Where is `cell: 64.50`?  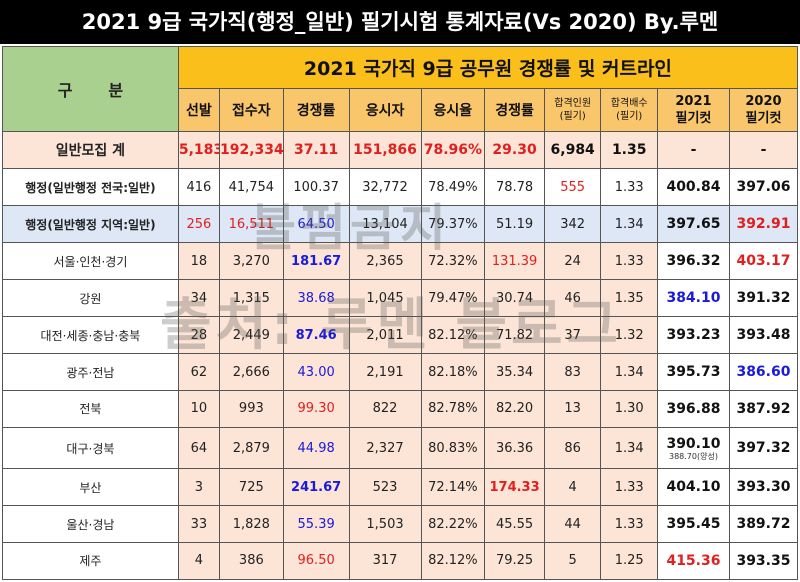 cell: 64.50 is located at coordinates (316, 224).